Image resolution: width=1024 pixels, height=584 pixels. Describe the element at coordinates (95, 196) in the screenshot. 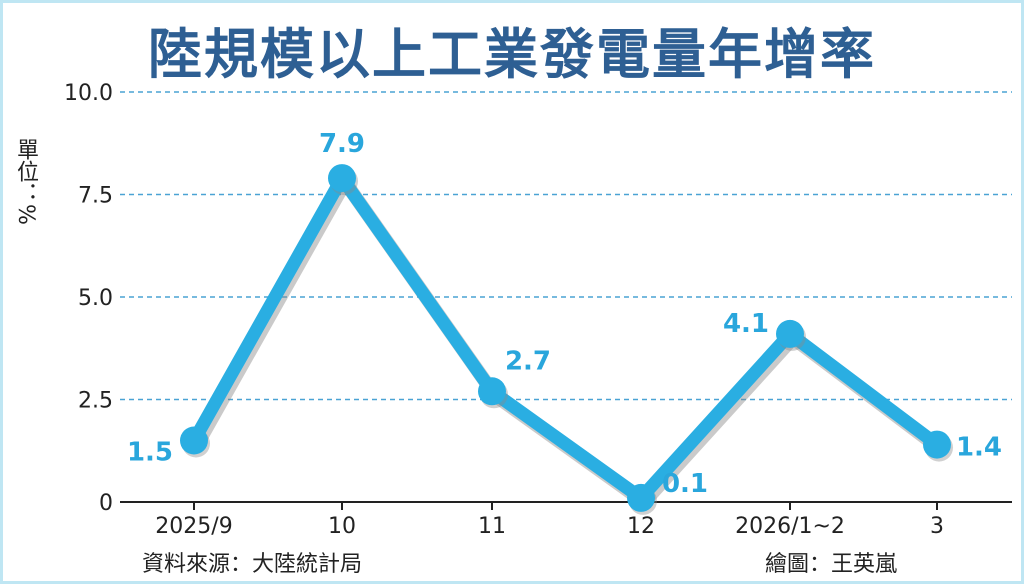

I see `y-tick-label: 7.5` at that location.